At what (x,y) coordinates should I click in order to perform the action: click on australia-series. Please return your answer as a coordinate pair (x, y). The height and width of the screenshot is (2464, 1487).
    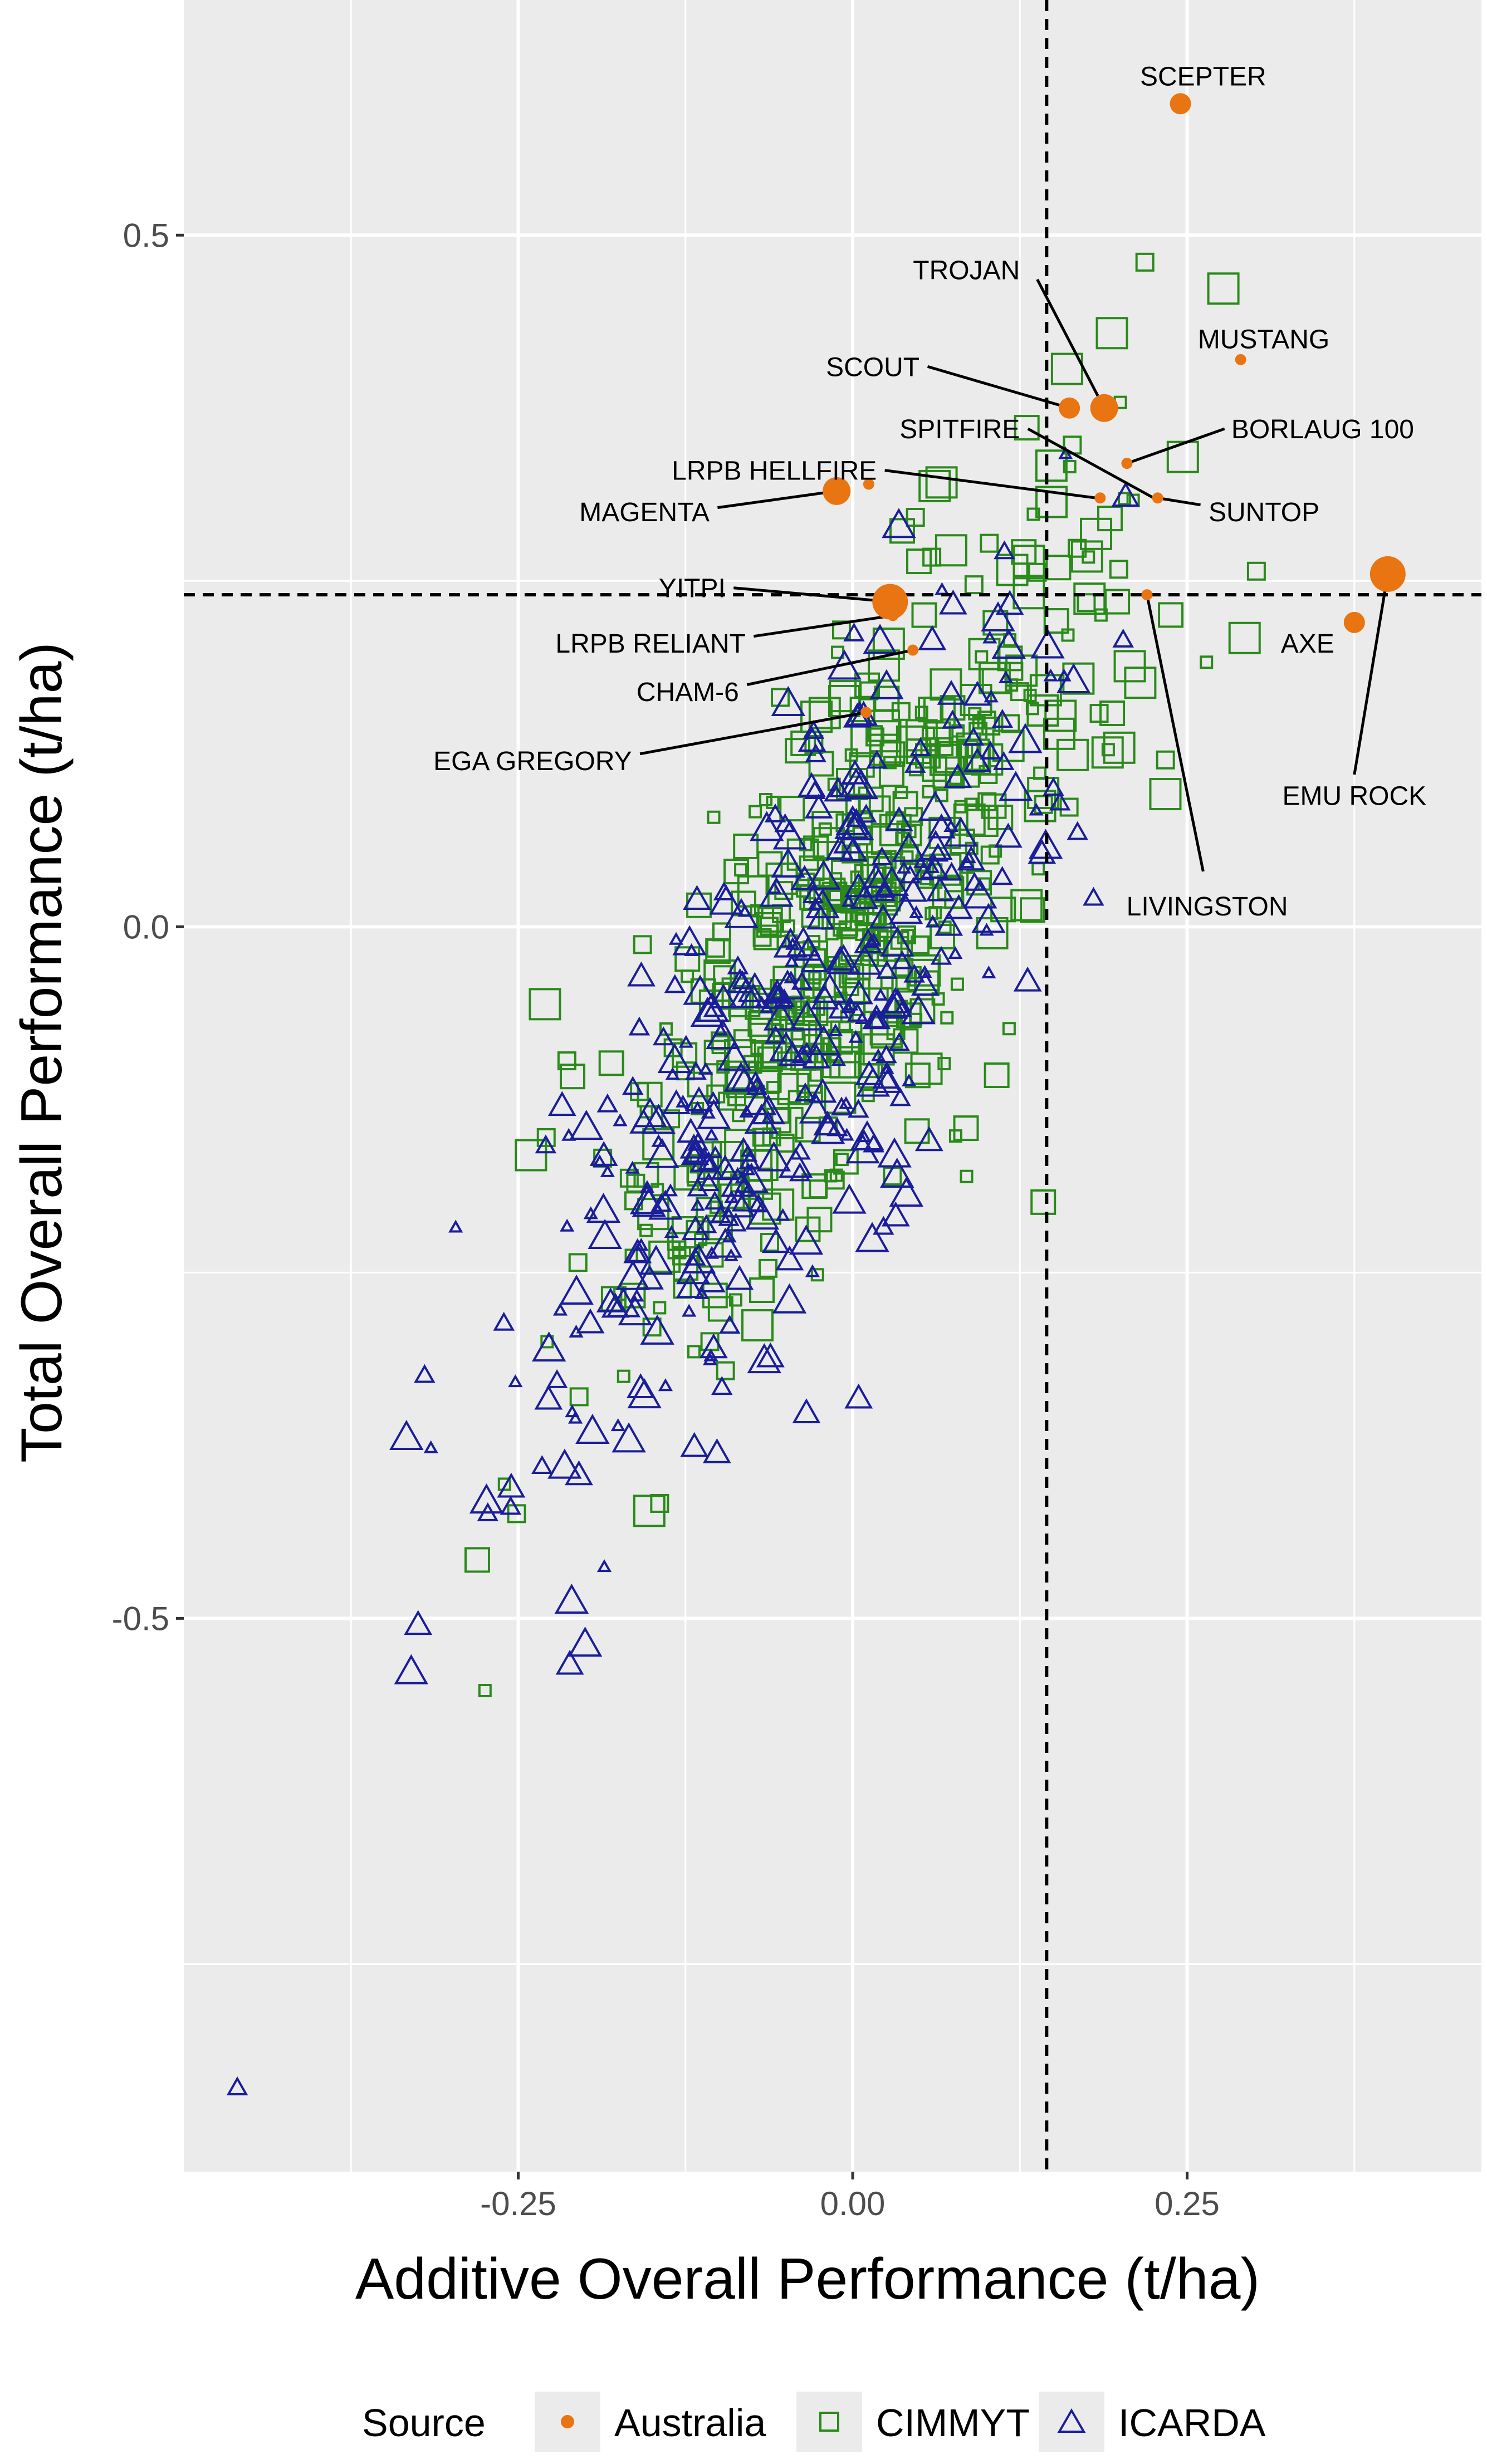
    Looking at the image, I should click on (1114, 405).